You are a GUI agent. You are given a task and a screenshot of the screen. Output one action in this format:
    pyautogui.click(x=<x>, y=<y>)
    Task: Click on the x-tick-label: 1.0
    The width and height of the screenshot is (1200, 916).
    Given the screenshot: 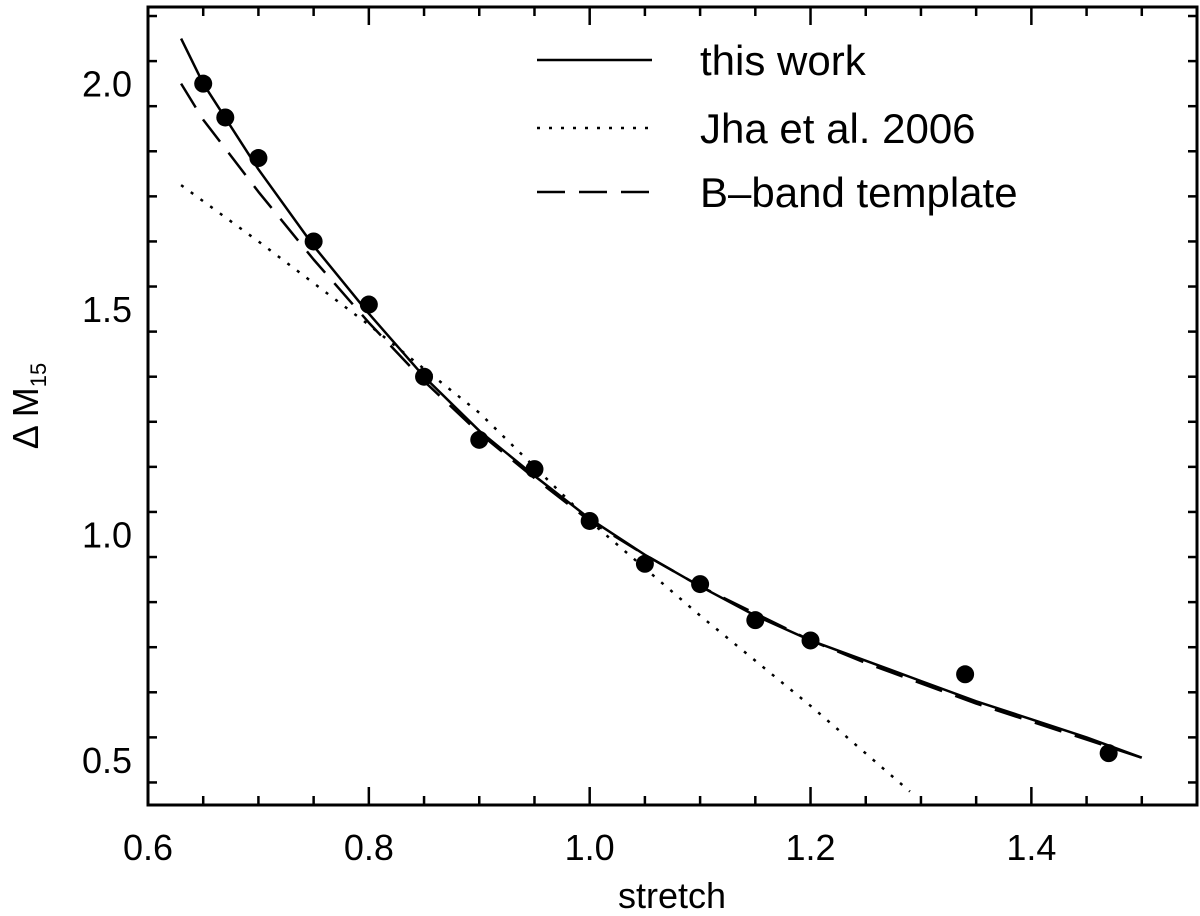 What is the action you would take?
    pyautogui.click(x=590, y=847)
    